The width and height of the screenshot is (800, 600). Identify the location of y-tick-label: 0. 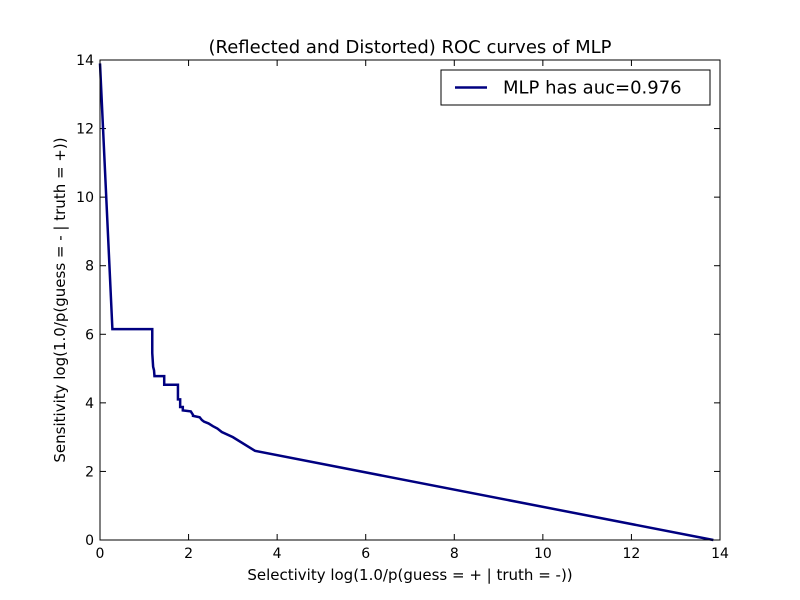
(89, 541).